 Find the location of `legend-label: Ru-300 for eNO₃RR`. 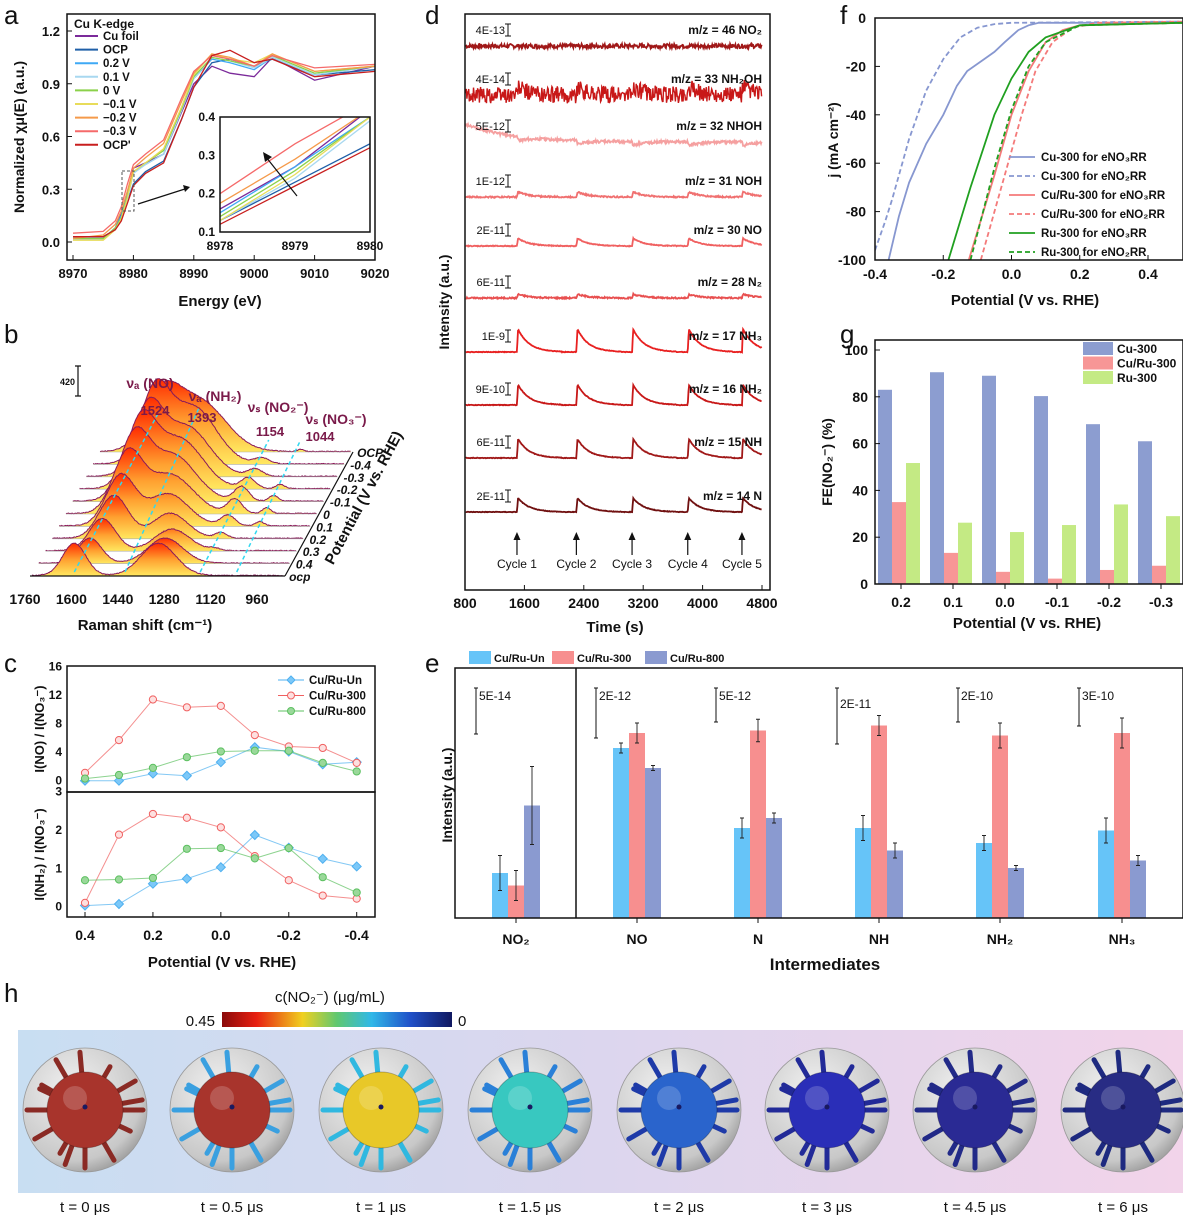

legend-label: Ru-300 for eNO₃RR is located at coordinates (1094, 234).